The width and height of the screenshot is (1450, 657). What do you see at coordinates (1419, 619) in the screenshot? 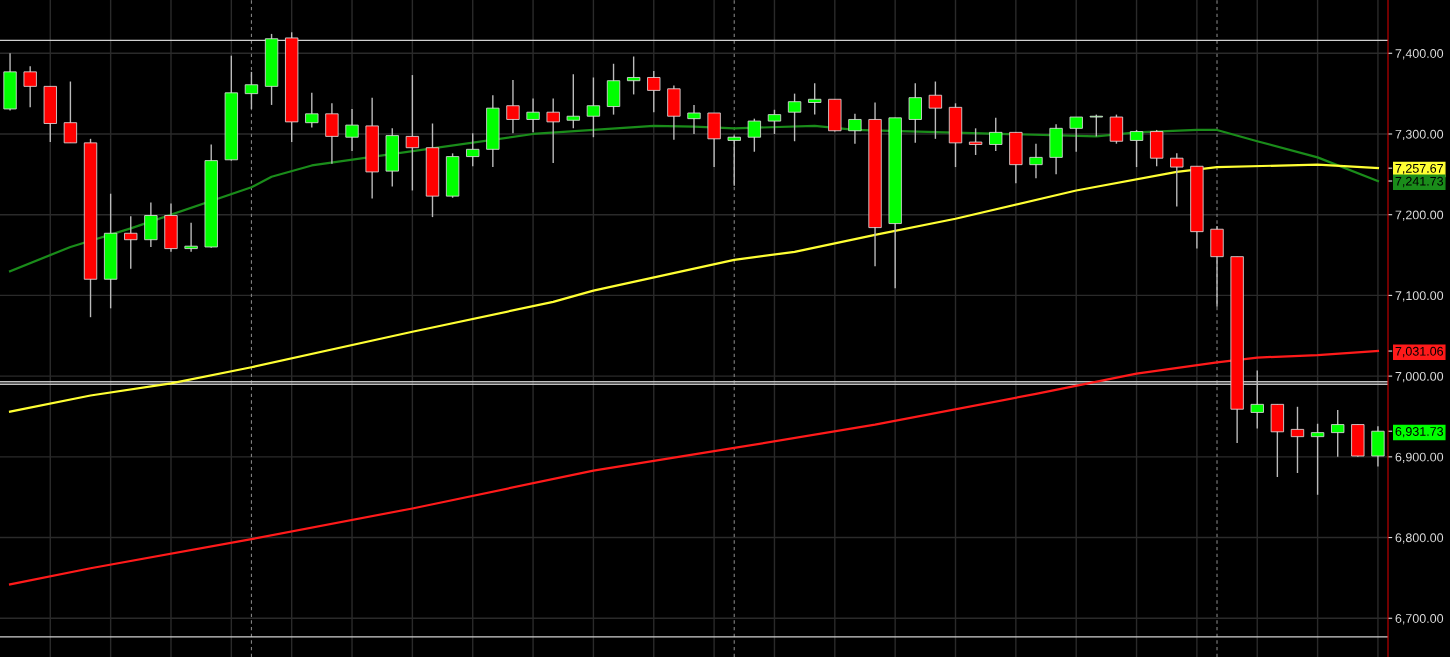
I see `y-tick-label: 6,700.00` at bounding box center [1419, 619].